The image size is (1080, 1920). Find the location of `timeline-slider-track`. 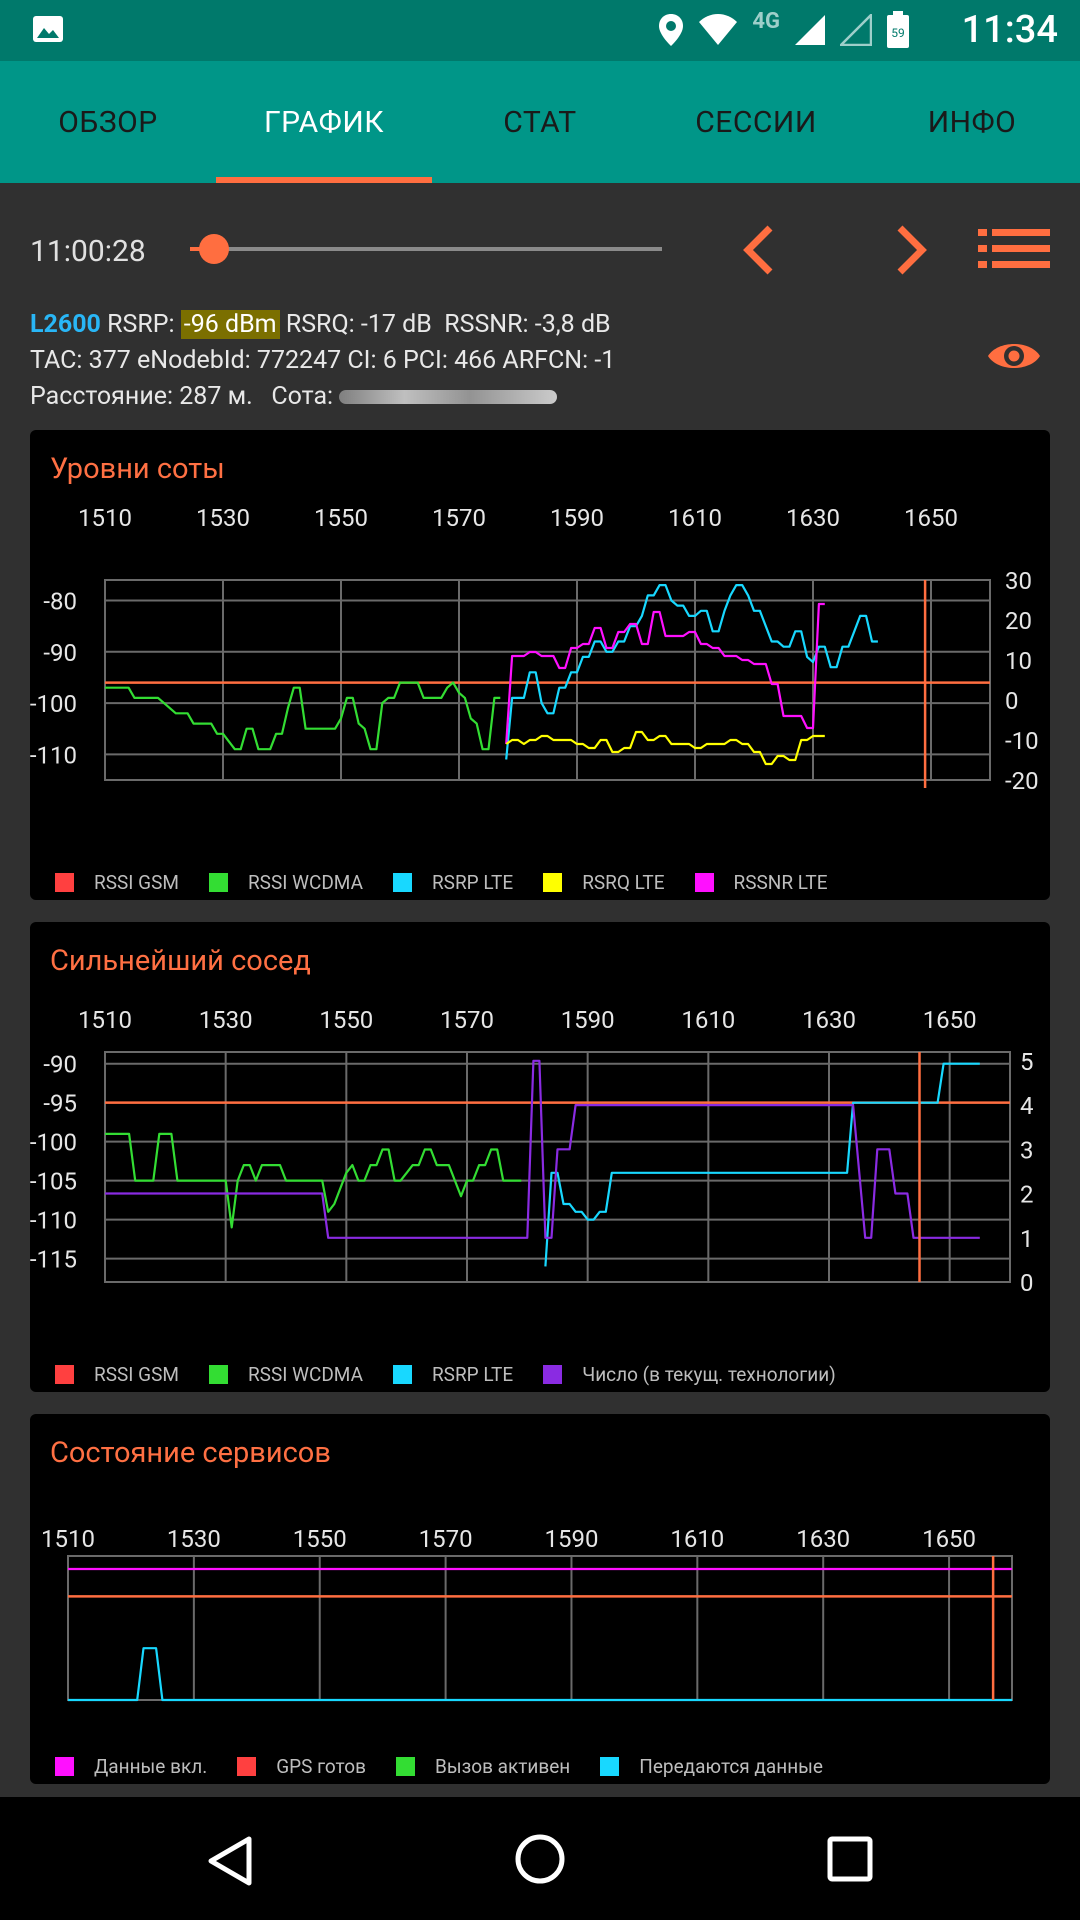

timeline-slider-track is located at coordinates (426, 249).